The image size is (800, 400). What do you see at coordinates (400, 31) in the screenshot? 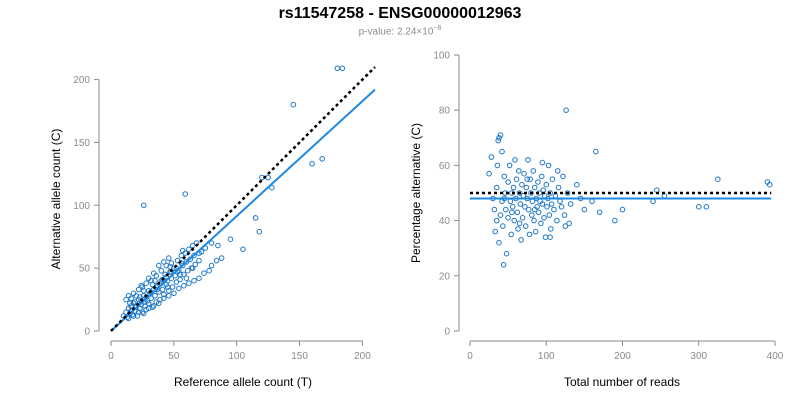
I see `chart-subtitle: p-value: 2.24×10−8` at bounding box center [400, 31].